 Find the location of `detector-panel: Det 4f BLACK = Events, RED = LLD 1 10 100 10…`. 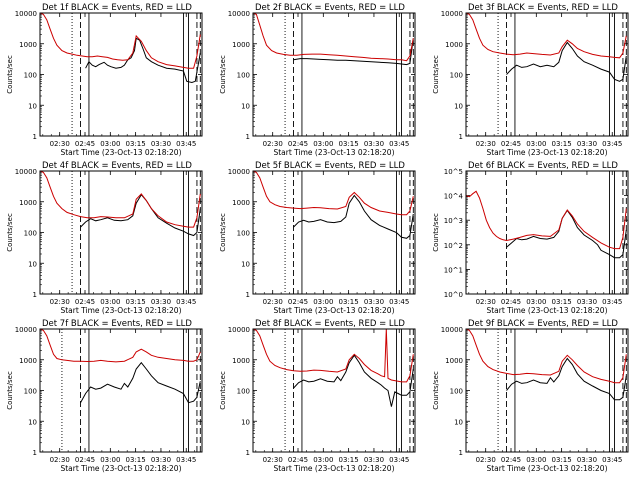

detector-panel: Det 4f BLACK = Events, RED = LLD 1 10 100 10… is located at coordinates (104, 238).